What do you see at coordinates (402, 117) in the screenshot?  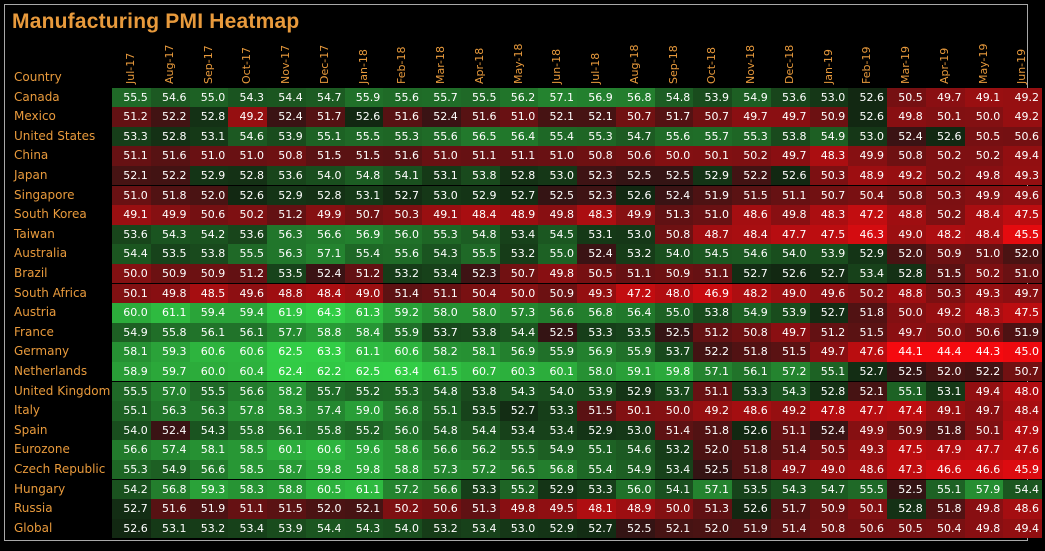 I see `heatmap-cell: 51.6` at bounding box center [402, 117].